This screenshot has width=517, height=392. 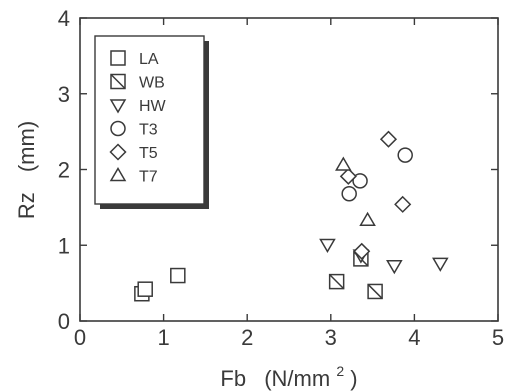 I want to click on x-axis-unit-superscript: 2, so click(x=340, y=371).